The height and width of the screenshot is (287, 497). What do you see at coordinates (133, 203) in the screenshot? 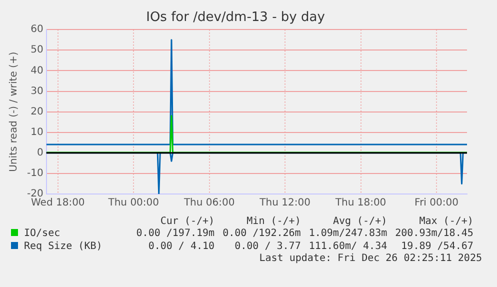
I see `x-tick-label: Thu 00:00` at bounding box center [133, 203].